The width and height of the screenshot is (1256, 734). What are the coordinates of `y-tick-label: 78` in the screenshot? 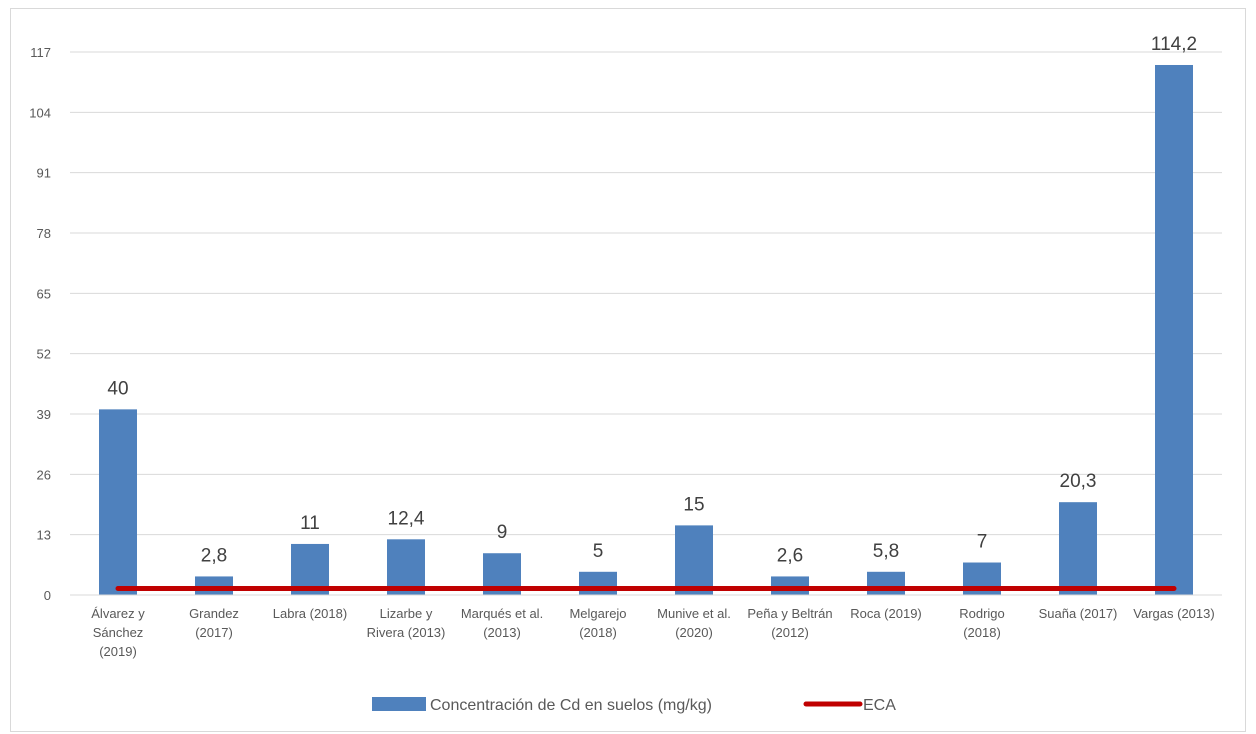 It's located at (44, 233).